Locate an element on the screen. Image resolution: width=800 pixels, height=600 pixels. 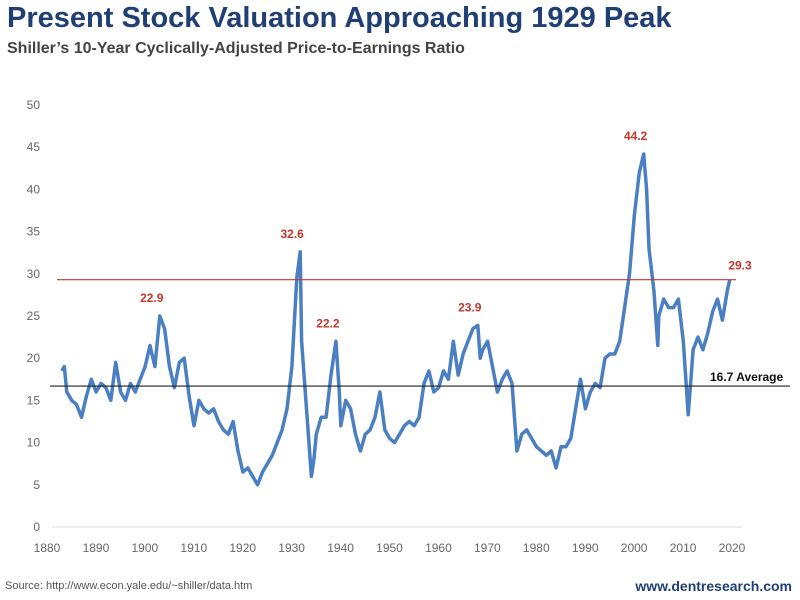
y-tick-label: 30 is located at coordinates (34, 274).